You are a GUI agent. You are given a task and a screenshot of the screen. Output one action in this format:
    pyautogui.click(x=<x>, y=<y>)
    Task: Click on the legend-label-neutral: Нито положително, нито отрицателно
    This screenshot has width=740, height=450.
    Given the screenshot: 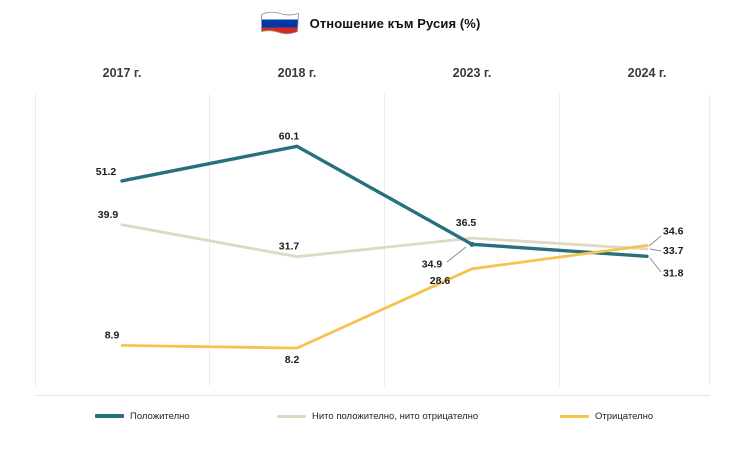 What is the action you would take?
    pyautogui.click(x=395, y=416)
    